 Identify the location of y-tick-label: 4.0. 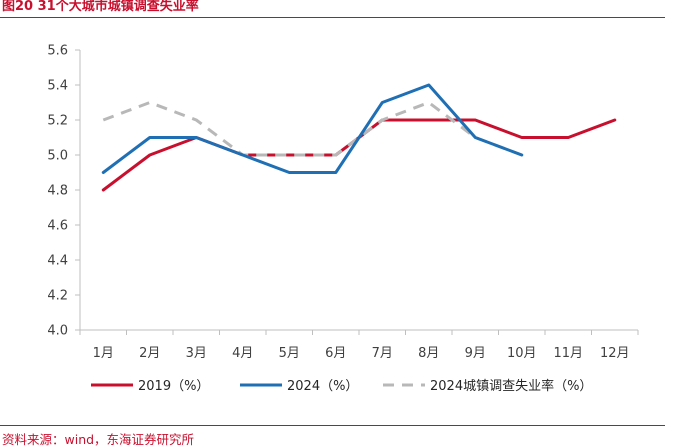
(57, 331).